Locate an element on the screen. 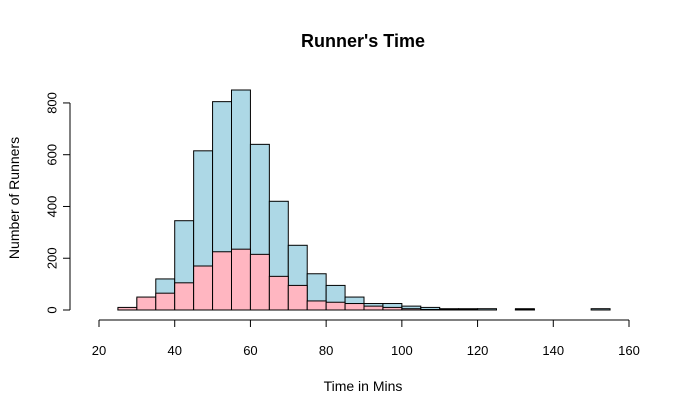  x-tick-label: 40 is located at coordinates (174, 350).